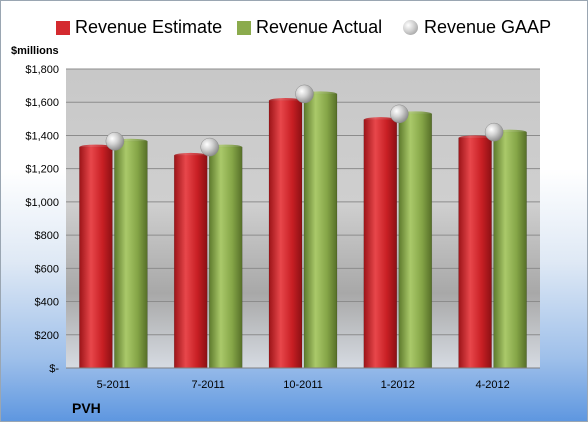 Image resolution: width=588 pixels, height=422 pixels. I want to click on x-tick-label: 10-2011, so click(303, 385).